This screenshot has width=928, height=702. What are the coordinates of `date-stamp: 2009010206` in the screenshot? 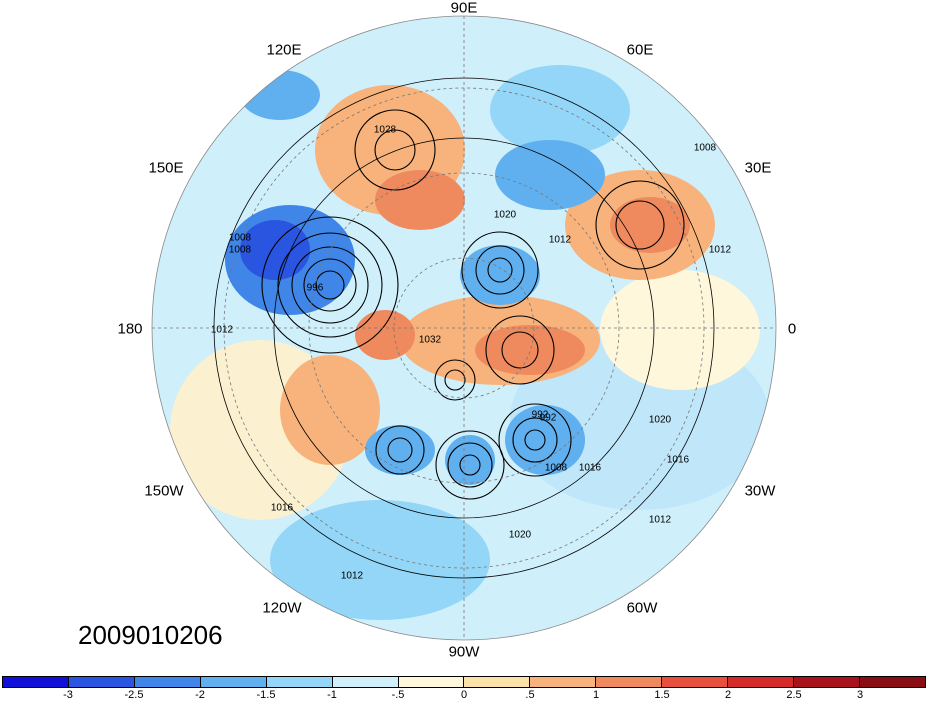 It's located at (150, 635).